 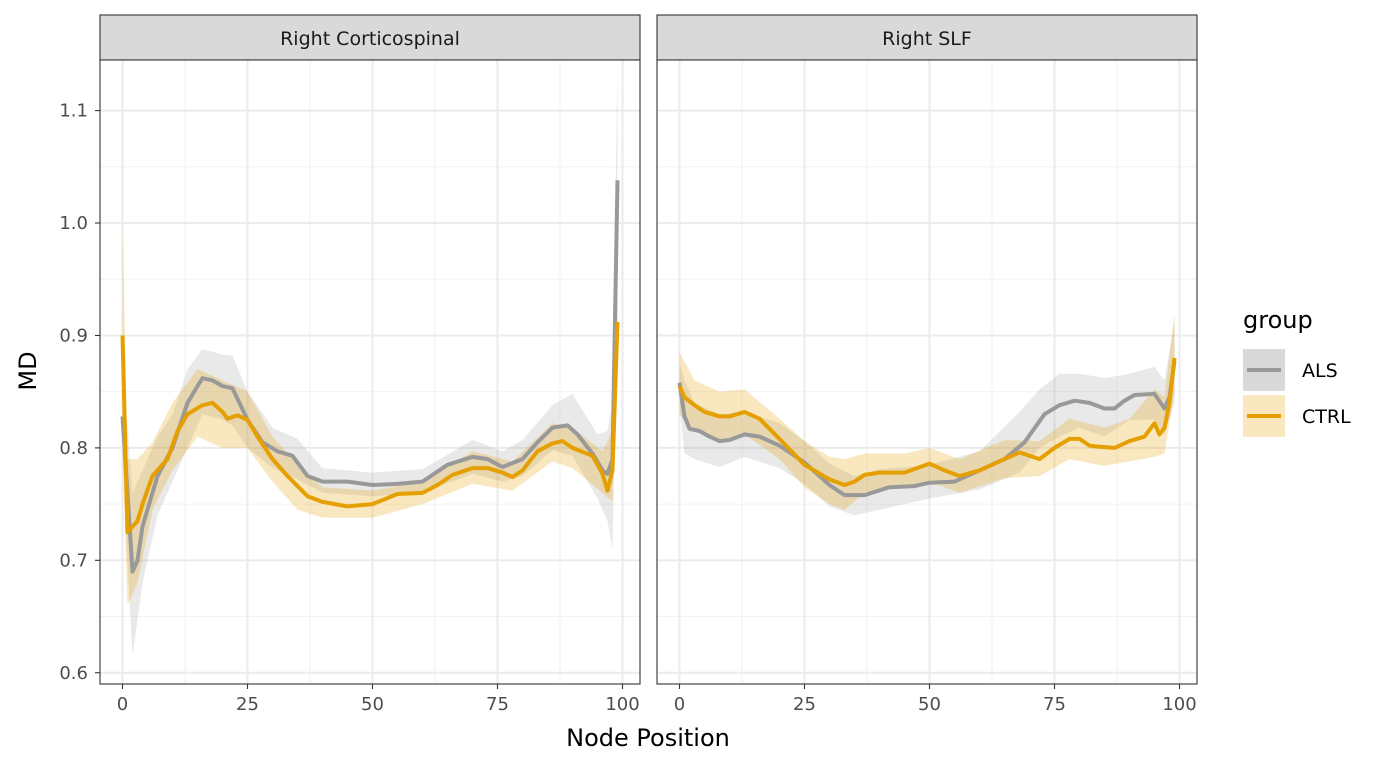 I want to click on legend-label-als: ALS, so click(x=1320, y=371).